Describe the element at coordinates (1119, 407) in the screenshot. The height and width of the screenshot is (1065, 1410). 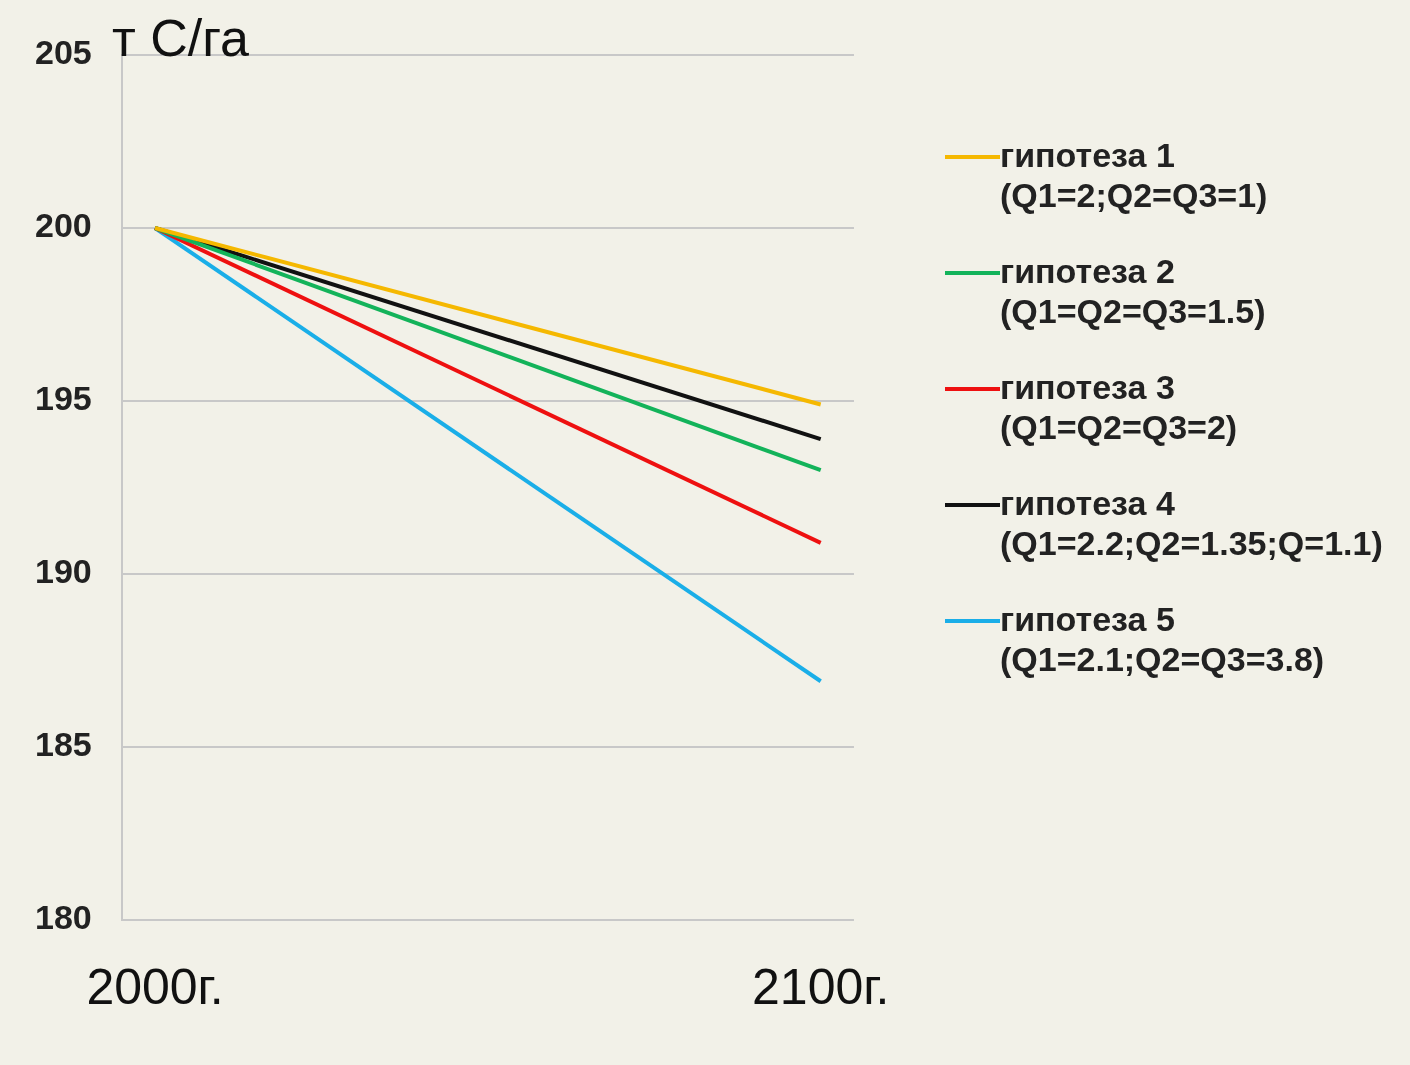
I see `legend-label: гипотеза 3 (Q1=Q2=Q3=2)` at that location.